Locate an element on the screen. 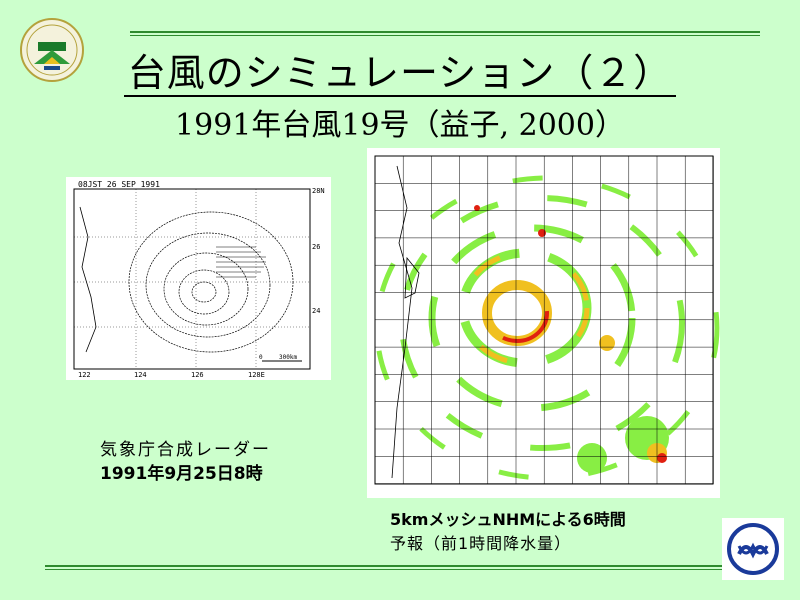 Image resolution: width=800 pixels, height=600 pixels. slide-title: 台風のシミュレーション（２） is located at coordinates (400, 69).